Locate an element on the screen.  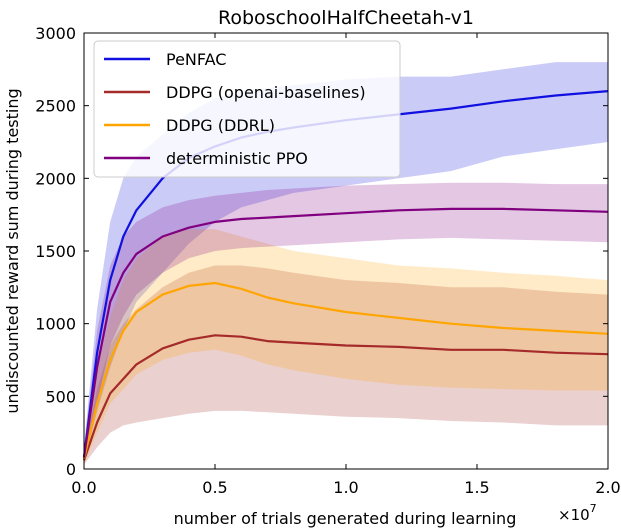
chart-title: RoboschoolHalfCheetah-v1 is located at coordinates (346, 18).